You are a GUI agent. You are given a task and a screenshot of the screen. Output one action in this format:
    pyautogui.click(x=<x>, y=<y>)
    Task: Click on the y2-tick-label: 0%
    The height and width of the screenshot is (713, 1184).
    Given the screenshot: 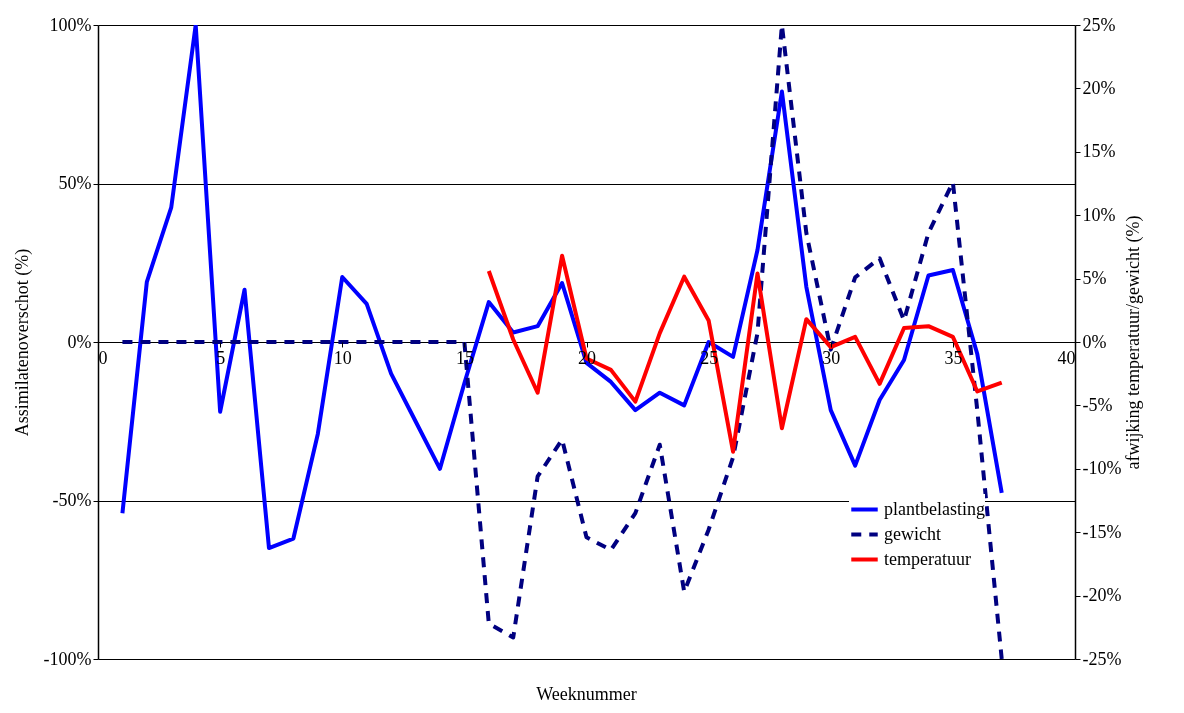 What is the action you would take?
    pyautogui.click(x=1094, y=341)
    